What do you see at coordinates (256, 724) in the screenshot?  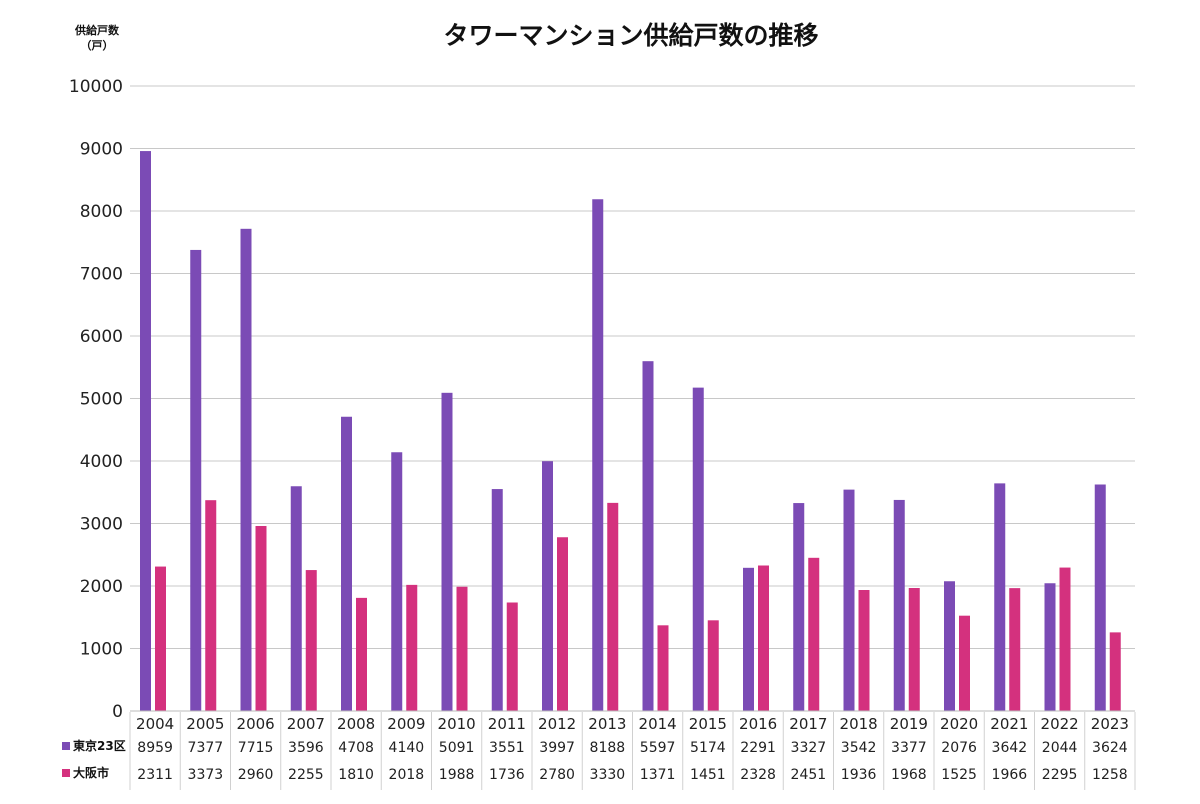 I see `x-tick-label: 2006` at bounding box center [256, 724].